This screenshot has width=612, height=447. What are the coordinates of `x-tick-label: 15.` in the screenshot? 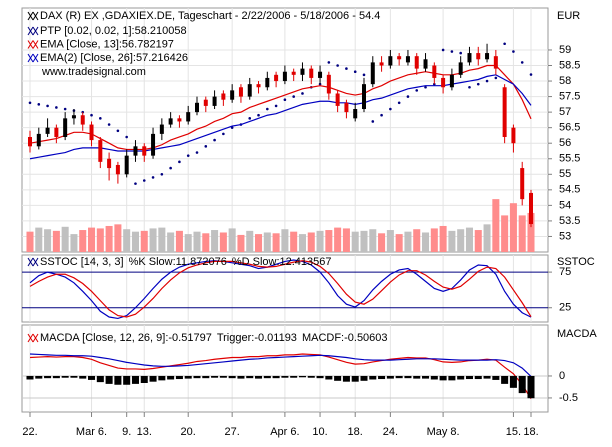 It's located at (513, 432).